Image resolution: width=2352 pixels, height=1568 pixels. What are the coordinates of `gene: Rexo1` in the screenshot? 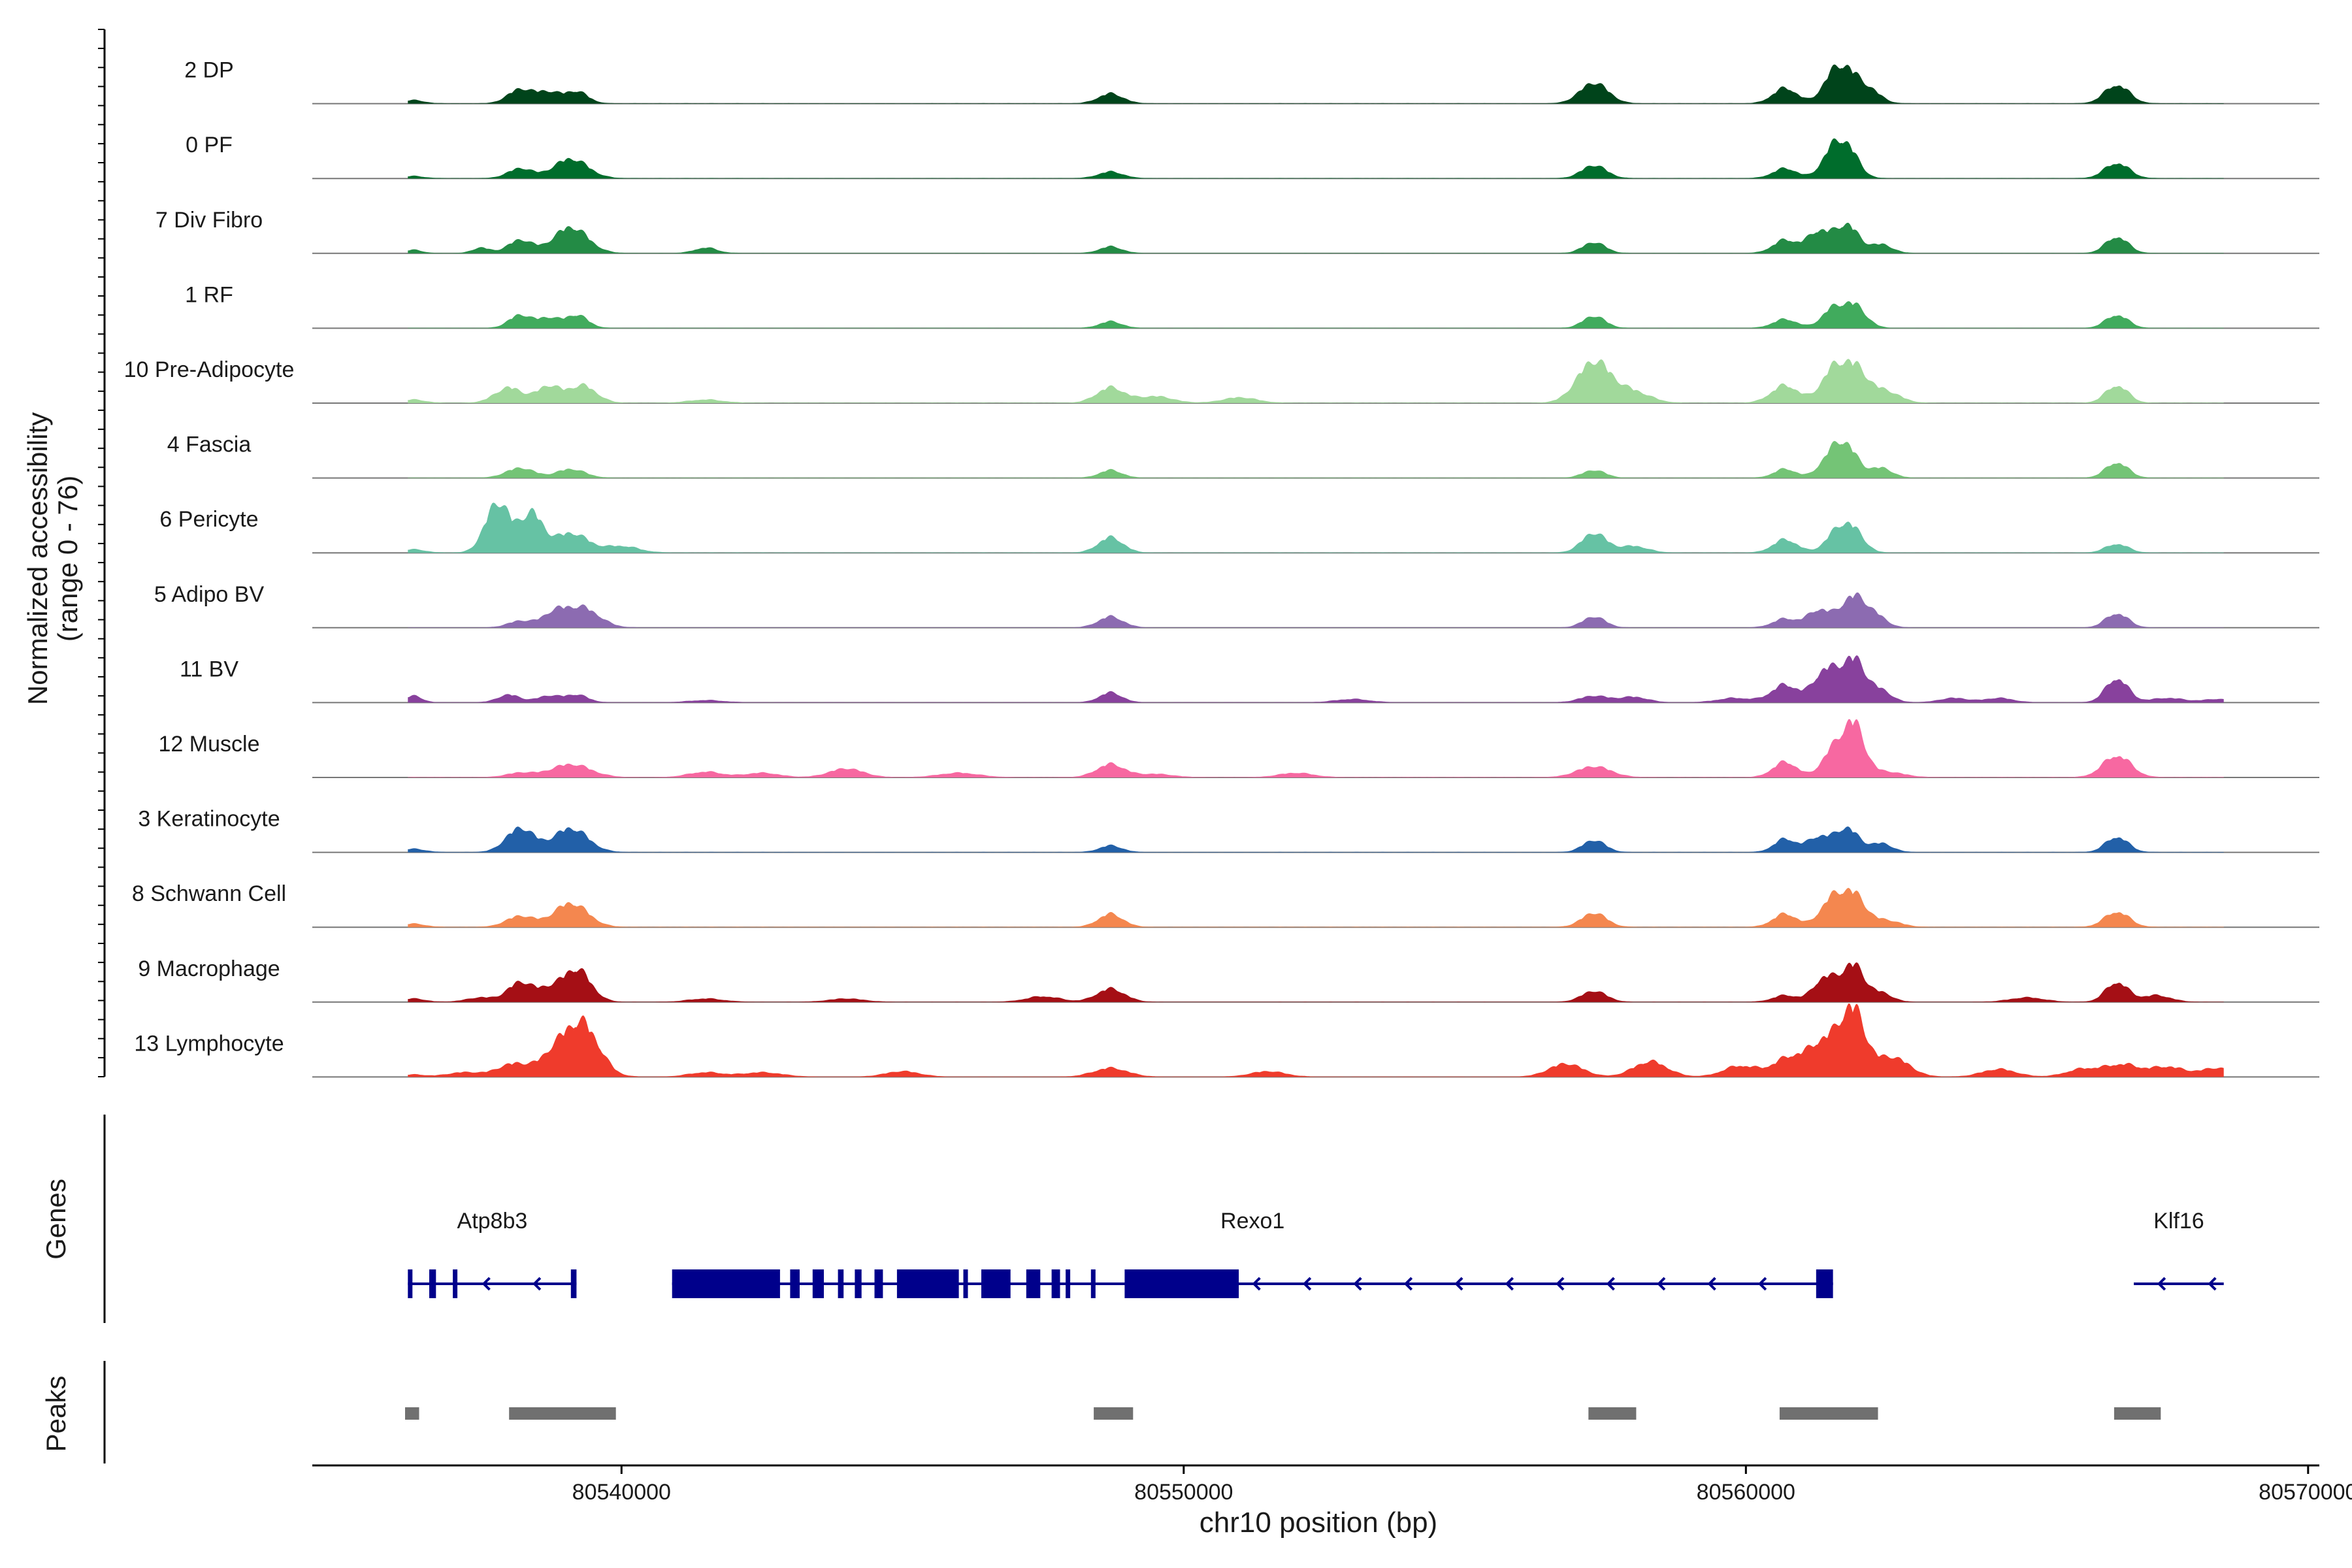 It's located at (1252, 1253).